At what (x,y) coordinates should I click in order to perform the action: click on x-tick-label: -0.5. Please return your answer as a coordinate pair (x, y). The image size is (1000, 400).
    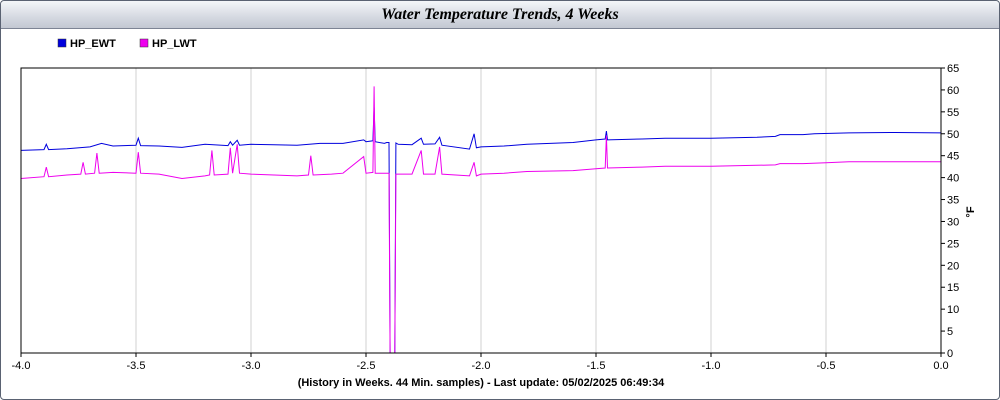
    Looking at the image, I should click on (826, 366).